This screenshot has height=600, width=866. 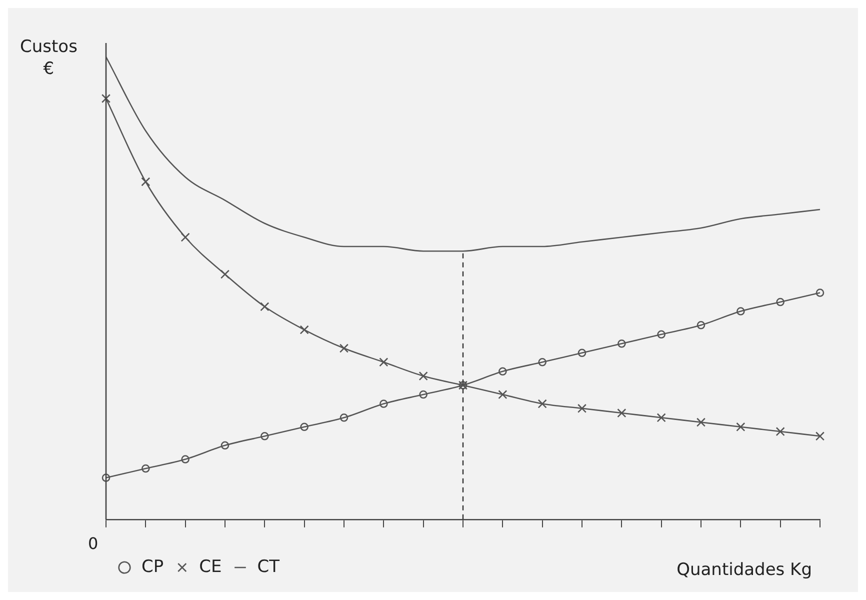 I want to click on y-axis-title: Custos €, so click(x=49, y=58).